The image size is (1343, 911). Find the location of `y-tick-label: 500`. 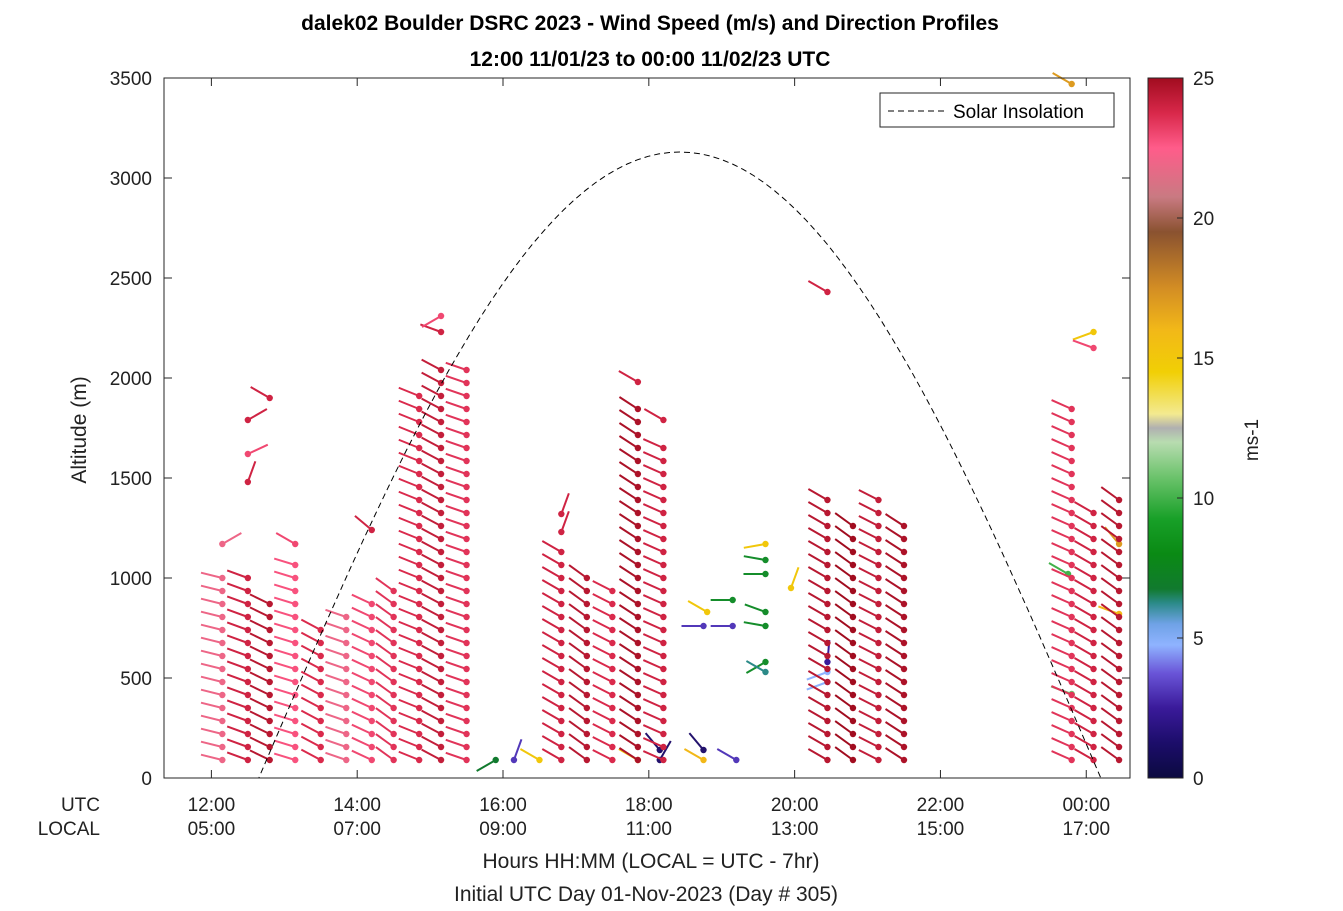

y-tick-label: 500 is located at coordinates (136, 679).